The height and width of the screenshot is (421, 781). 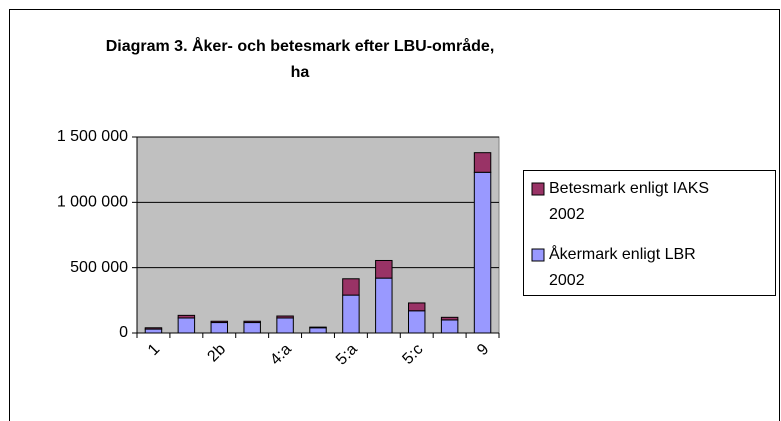 I want to click on legend-label: Betesmark enligt IAKS, so click(x=629, y=188).